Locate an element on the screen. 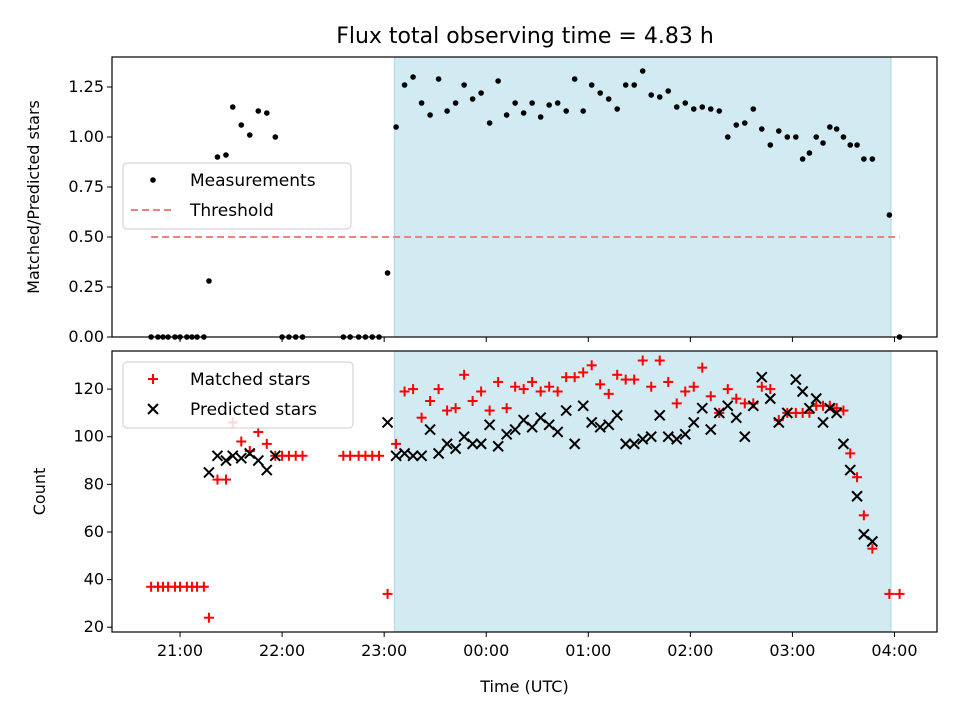  legend-handle is located at coordinates (153, 379).